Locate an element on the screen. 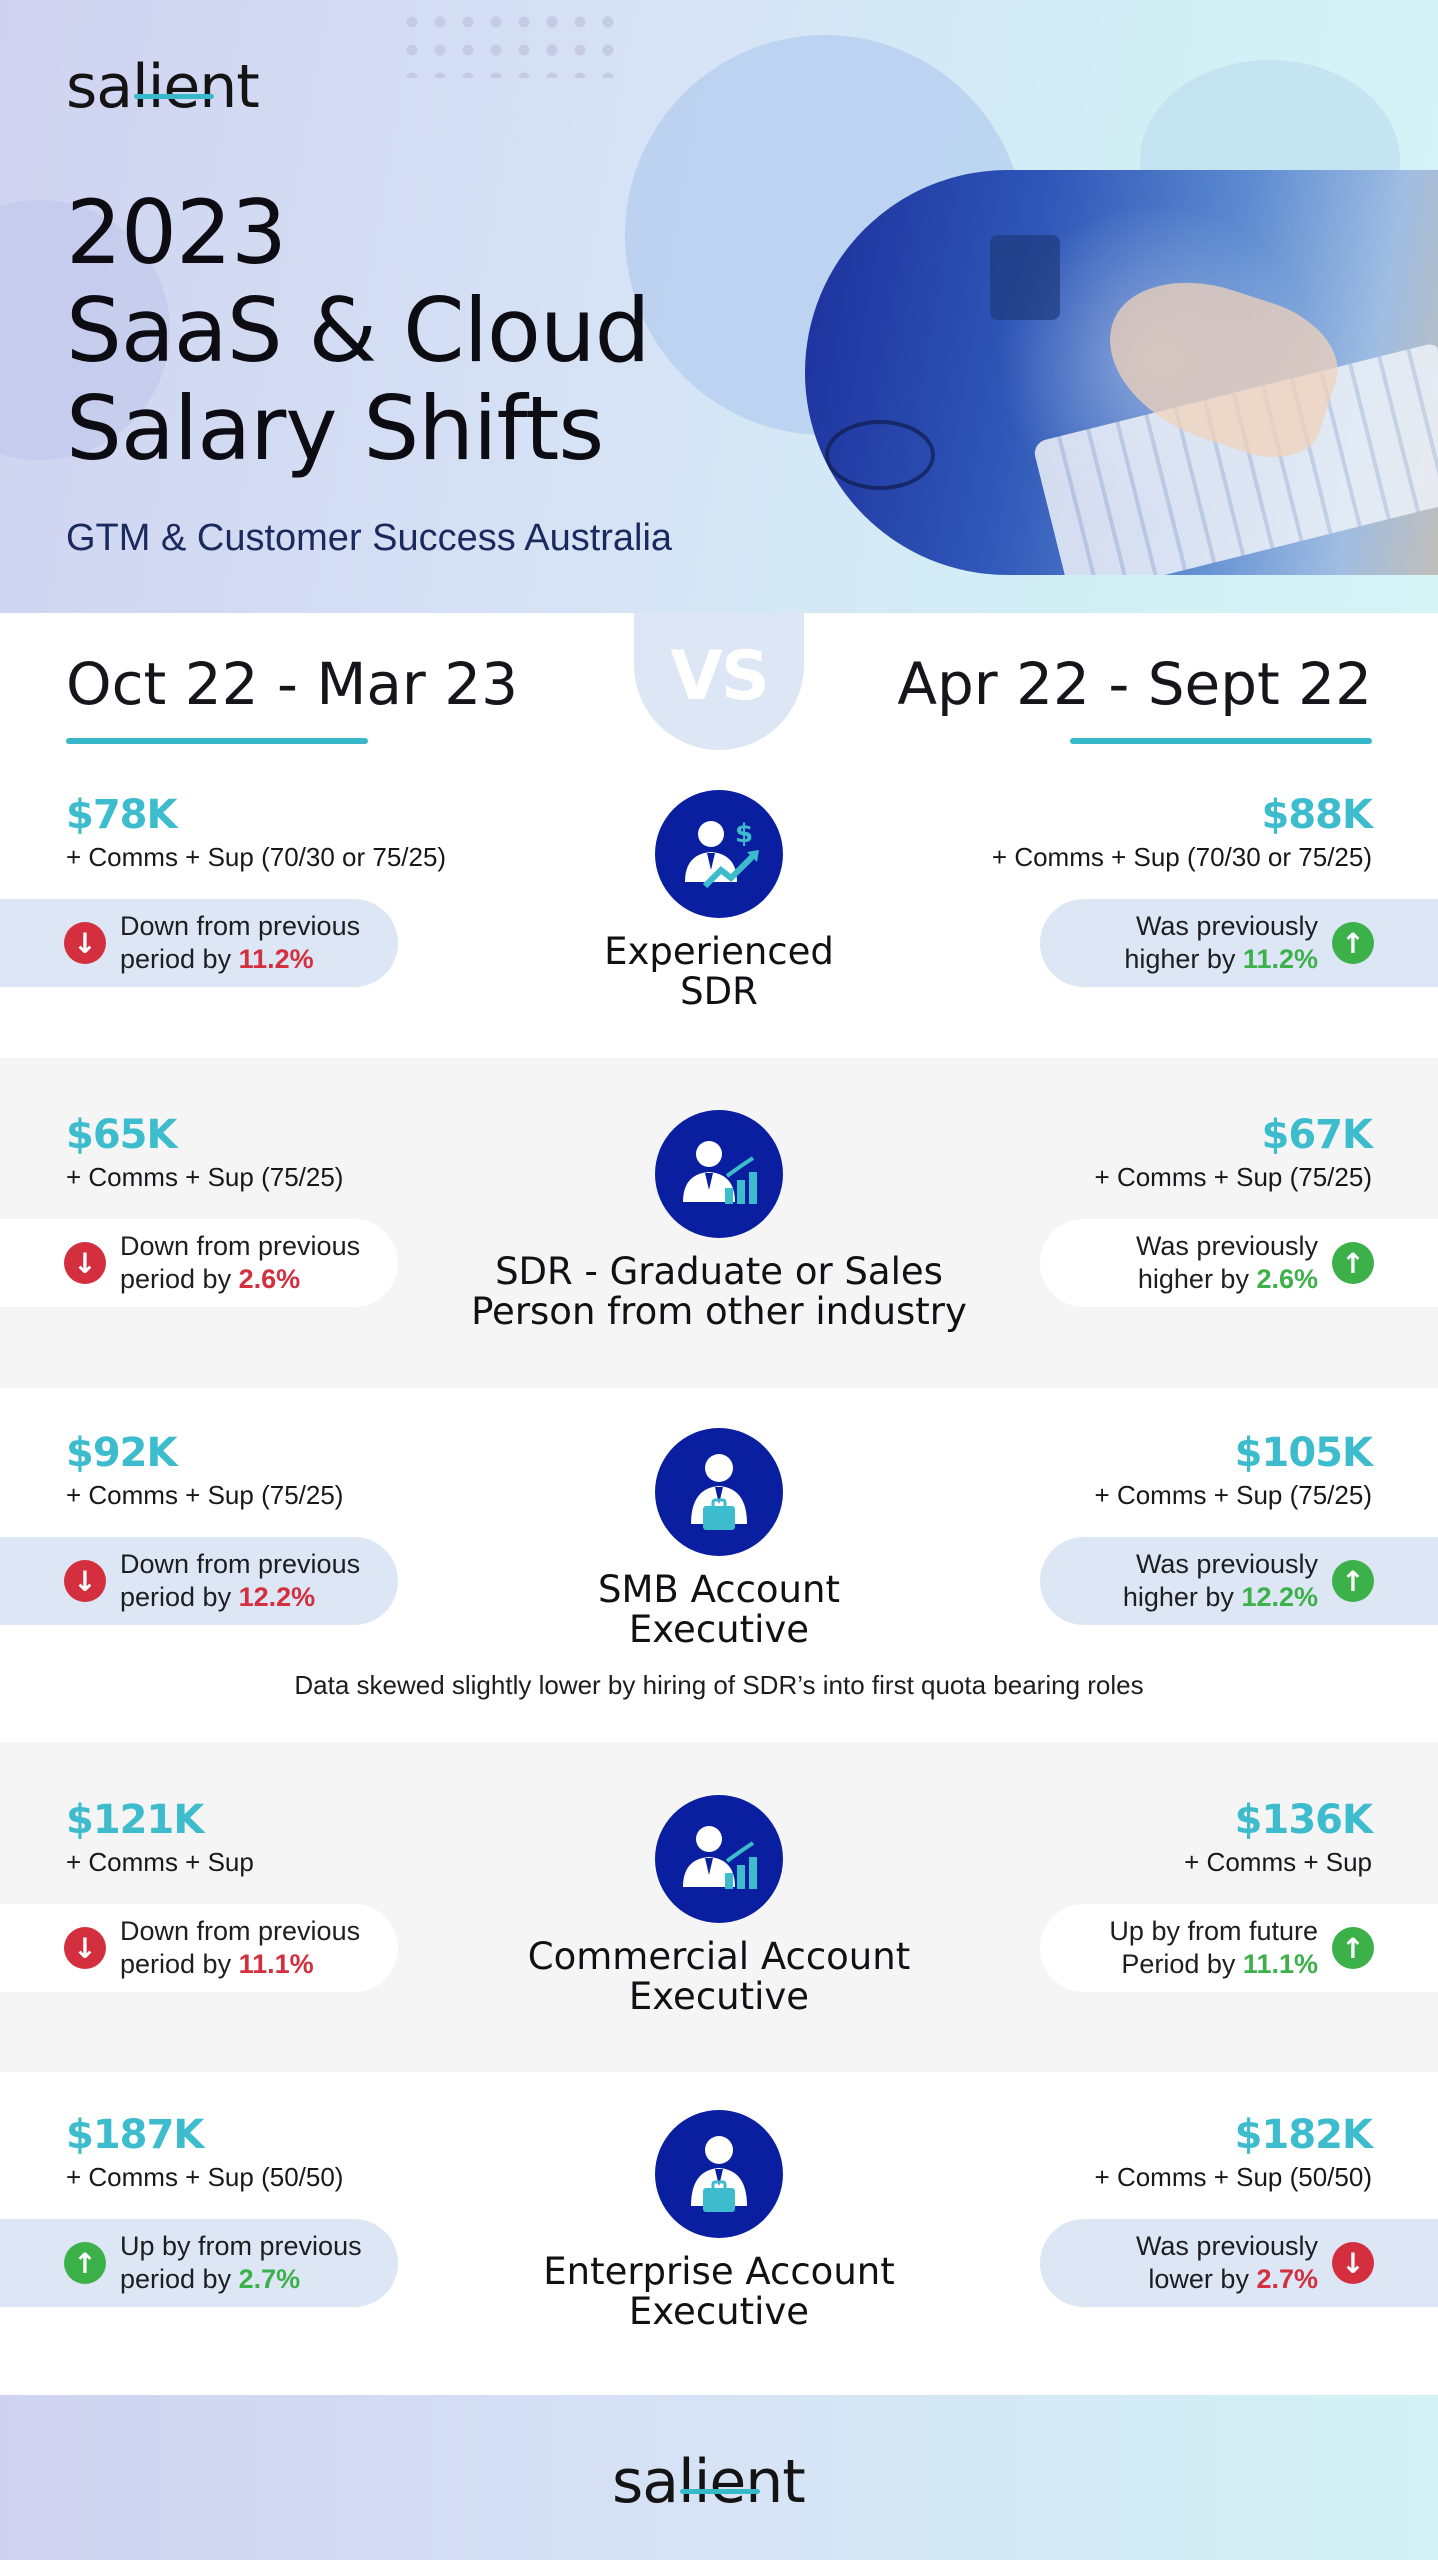 The width and height of the screenshot is (1438, 2560). right-period-underline is located at coordinates (1221, 741).